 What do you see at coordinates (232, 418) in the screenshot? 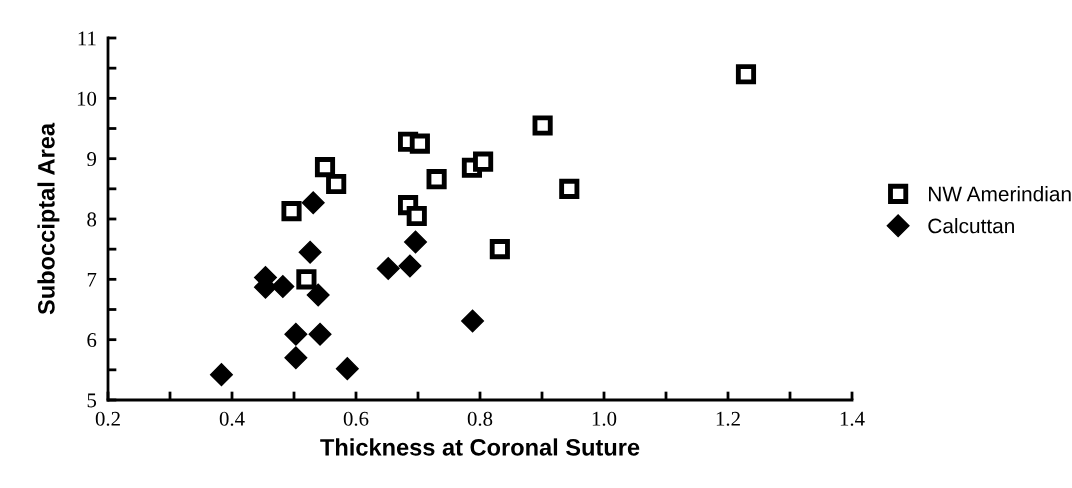
I see `x-tick-label: 0.4` at bounding box center [232, 418].